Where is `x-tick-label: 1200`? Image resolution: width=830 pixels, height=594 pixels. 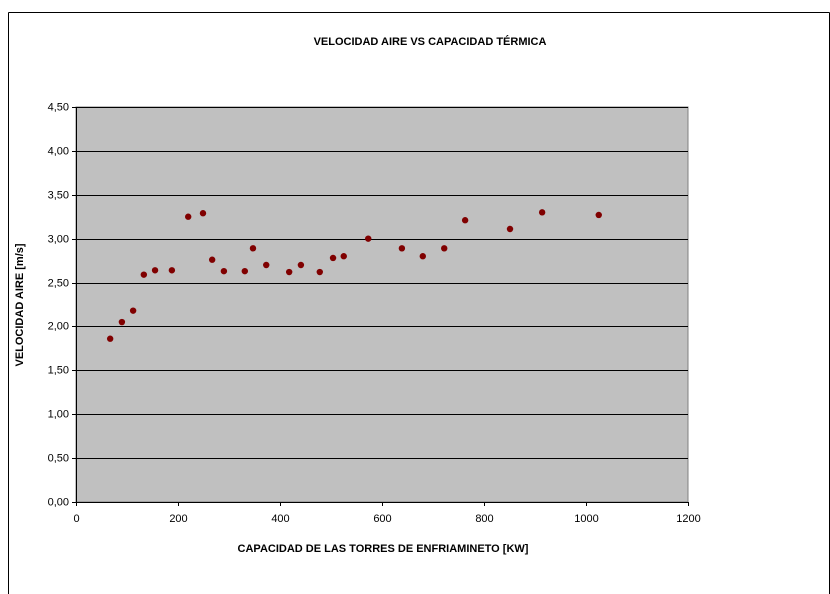 x-tick-label: 1200 is located at coordinates (688, 519).